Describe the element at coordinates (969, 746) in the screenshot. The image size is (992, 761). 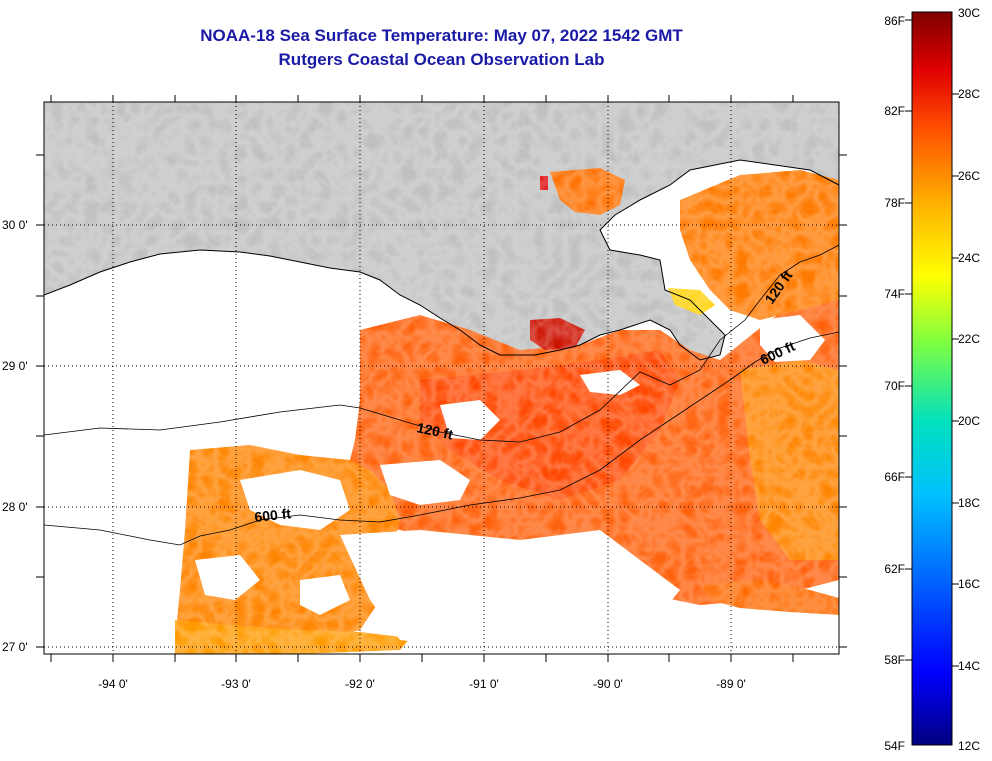
I see `colorbar-c-label: 12C` at that location.